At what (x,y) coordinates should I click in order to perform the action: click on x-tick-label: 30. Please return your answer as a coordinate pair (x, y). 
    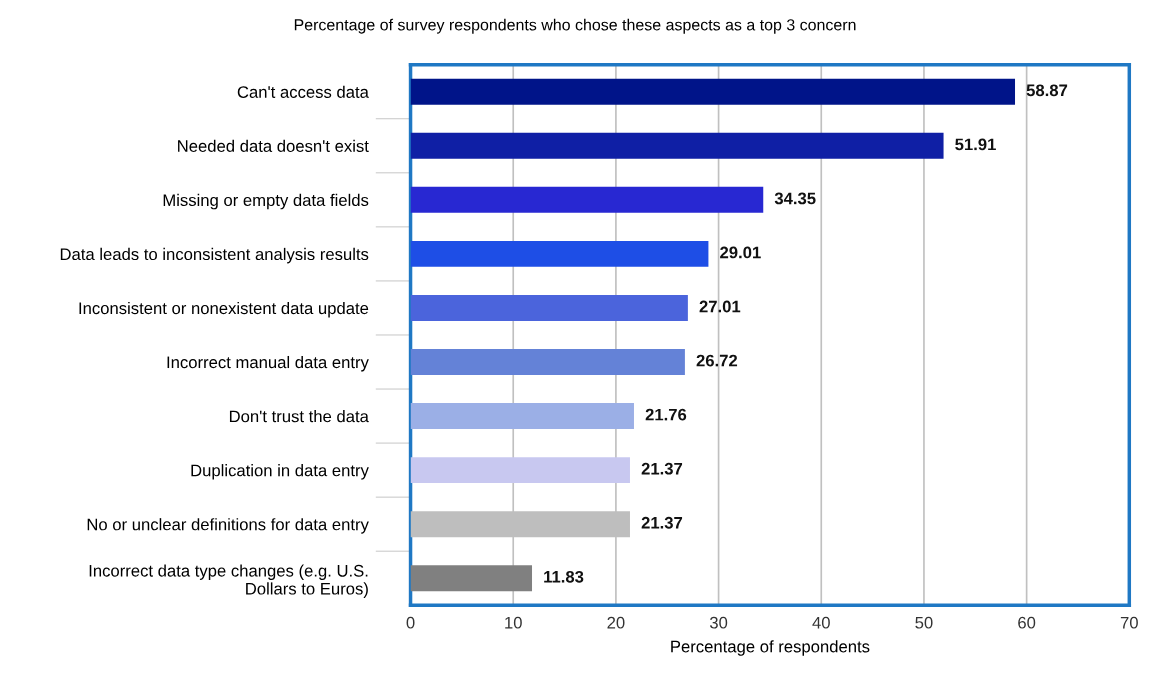
    Looking at the image, I should click on (718, 622).